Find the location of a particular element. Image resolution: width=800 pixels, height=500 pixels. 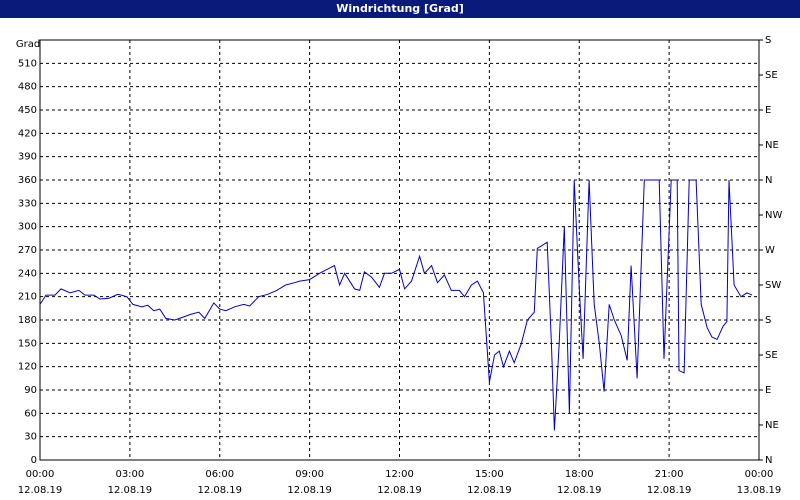

chart-title: Windrichtung [Grad] is located at coordinates (400, 8).